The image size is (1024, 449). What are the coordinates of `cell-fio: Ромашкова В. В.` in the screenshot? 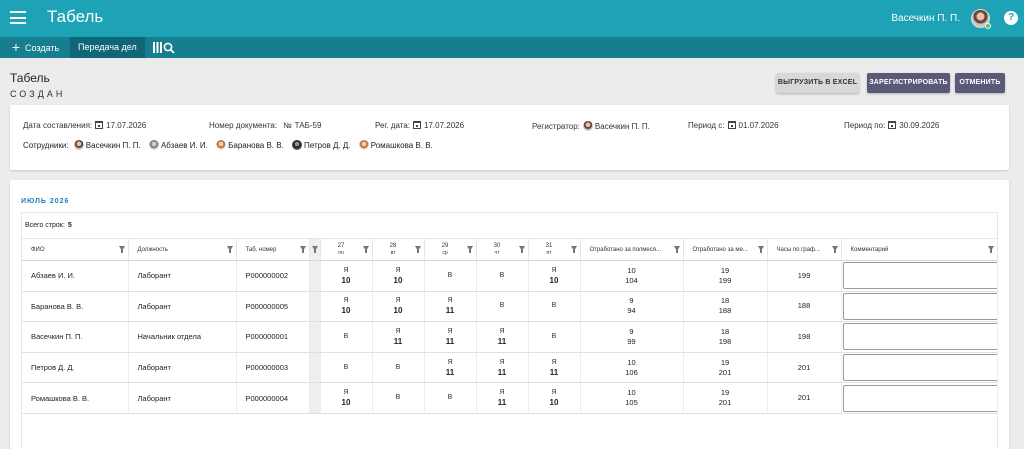 It's located at (75, 398).